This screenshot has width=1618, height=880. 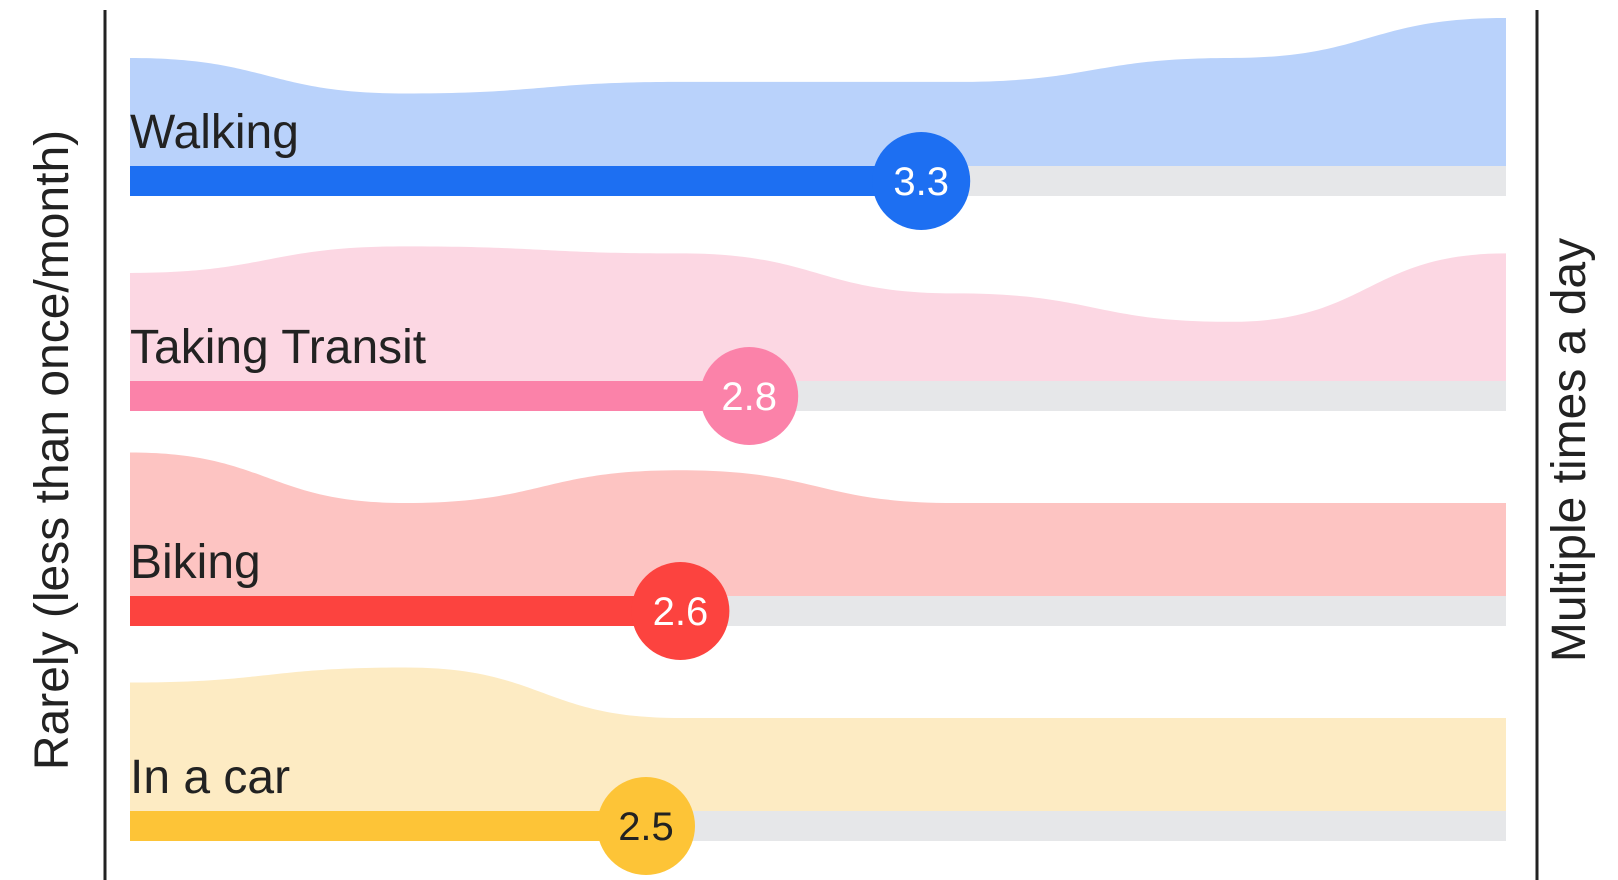 I want to click on row-label-taking-transit: Taking Transit, so click(x=278, y=347).